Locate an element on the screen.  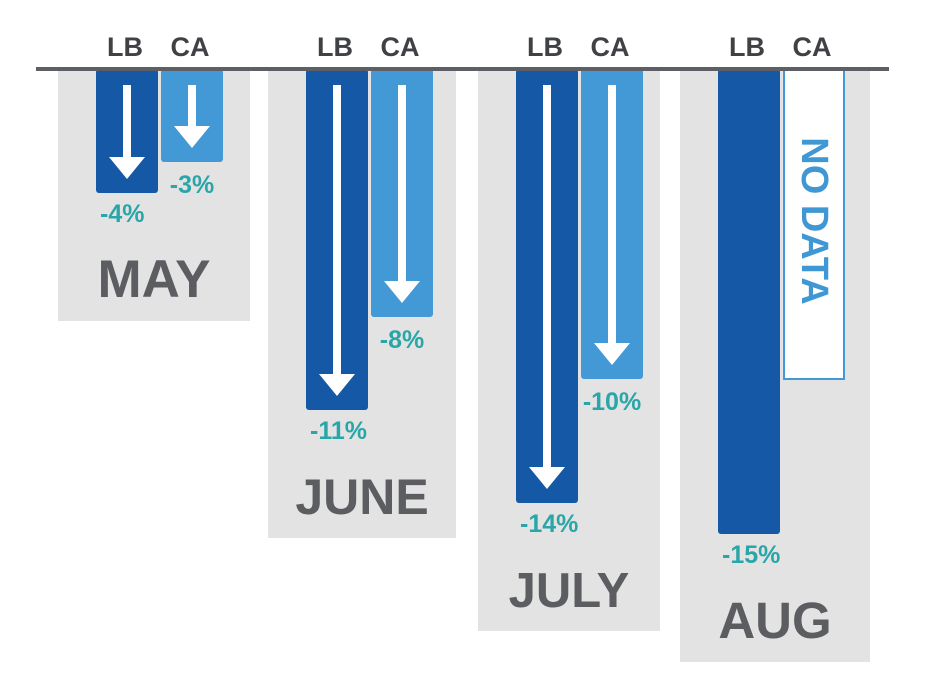
arrow-lb-july-head is located at coordinates (547, 478).